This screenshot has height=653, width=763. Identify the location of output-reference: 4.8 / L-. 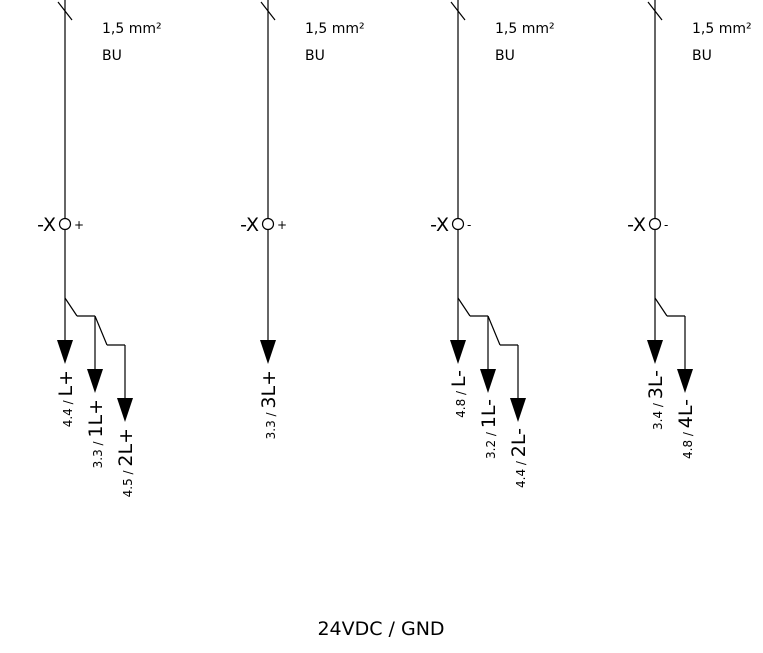
(459, 394).